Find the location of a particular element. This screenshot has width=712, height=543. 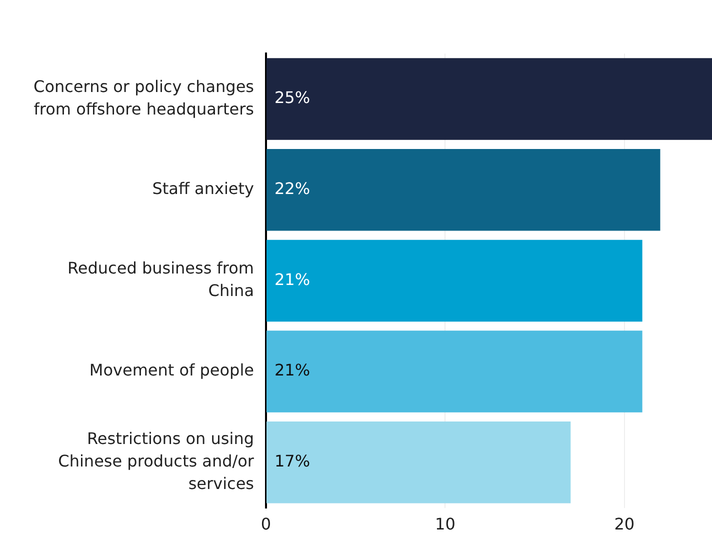

x-tick-label: 0 is located at coordinates (266, 524).